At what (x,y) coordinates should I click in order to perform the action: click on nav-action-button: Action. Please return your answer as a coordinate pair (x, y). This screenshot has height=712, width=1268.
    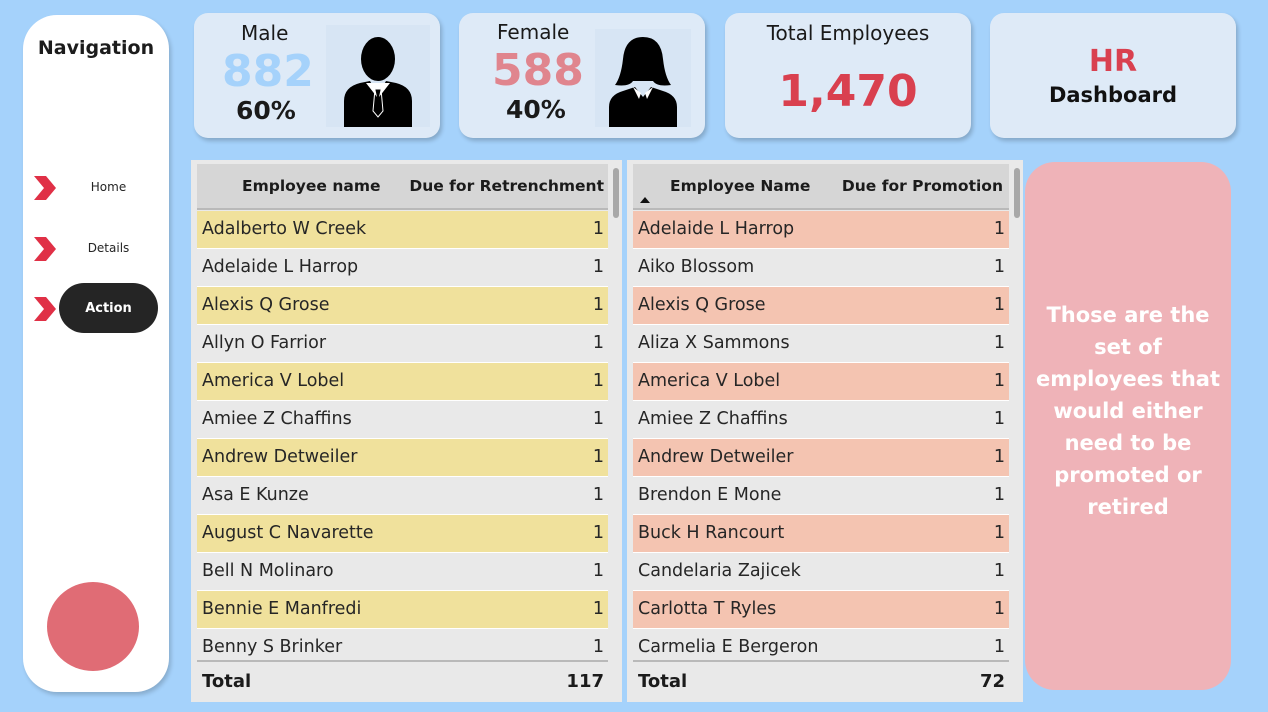
    Looking at the image, I should click on (108, 308).